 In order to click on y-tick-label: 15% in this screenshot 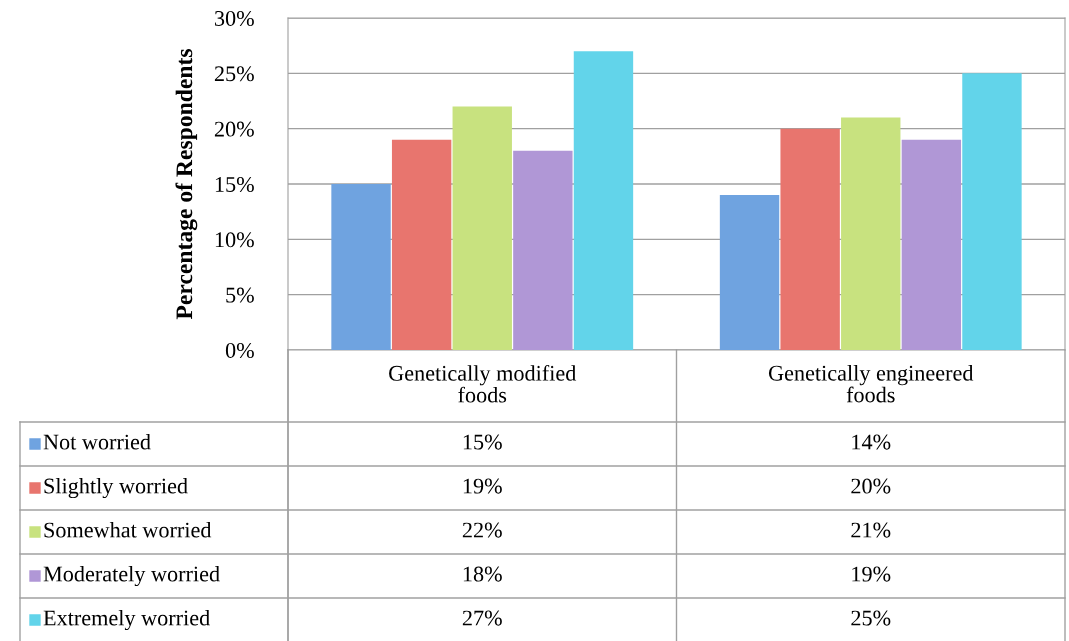, I will do `click(234, 184)`.